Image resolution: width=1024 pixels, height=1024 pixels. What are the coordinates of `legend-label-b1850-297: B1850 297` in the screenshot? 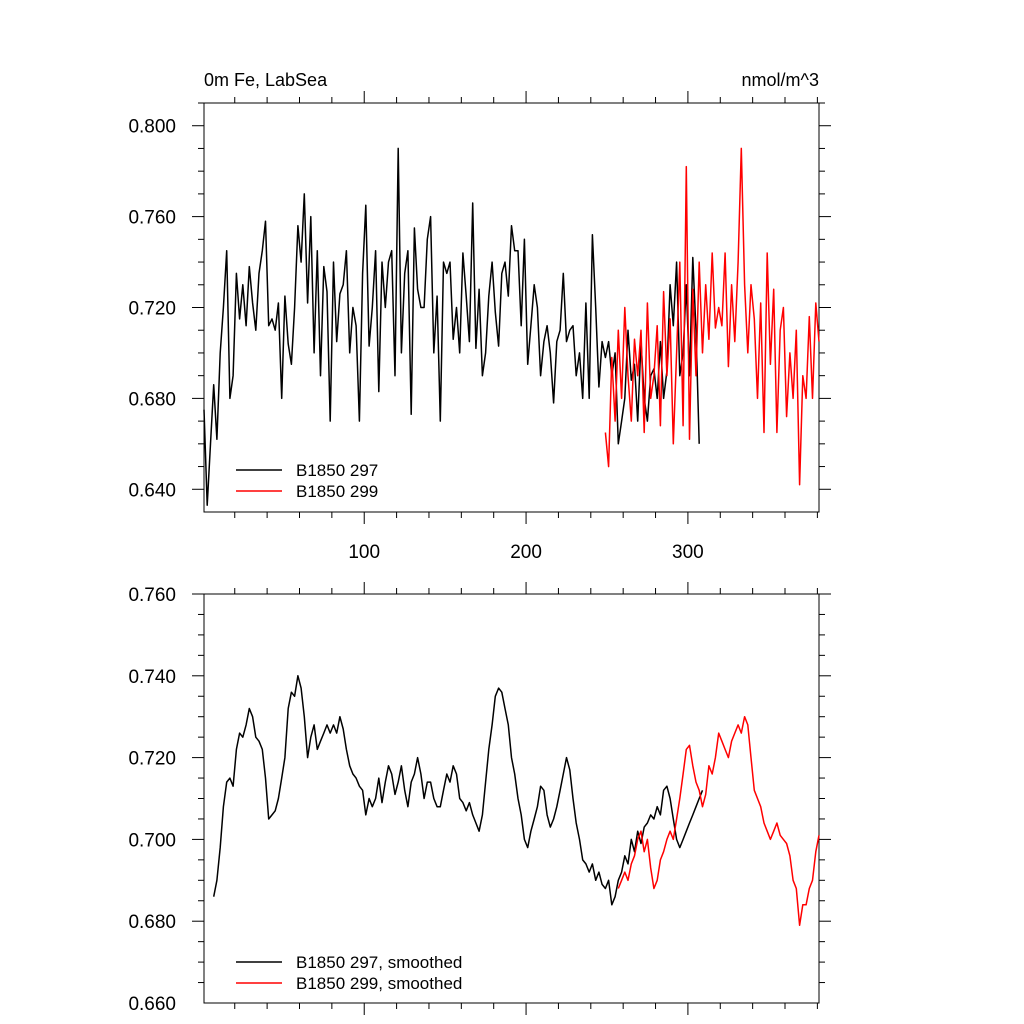 It's located at (337, 470).